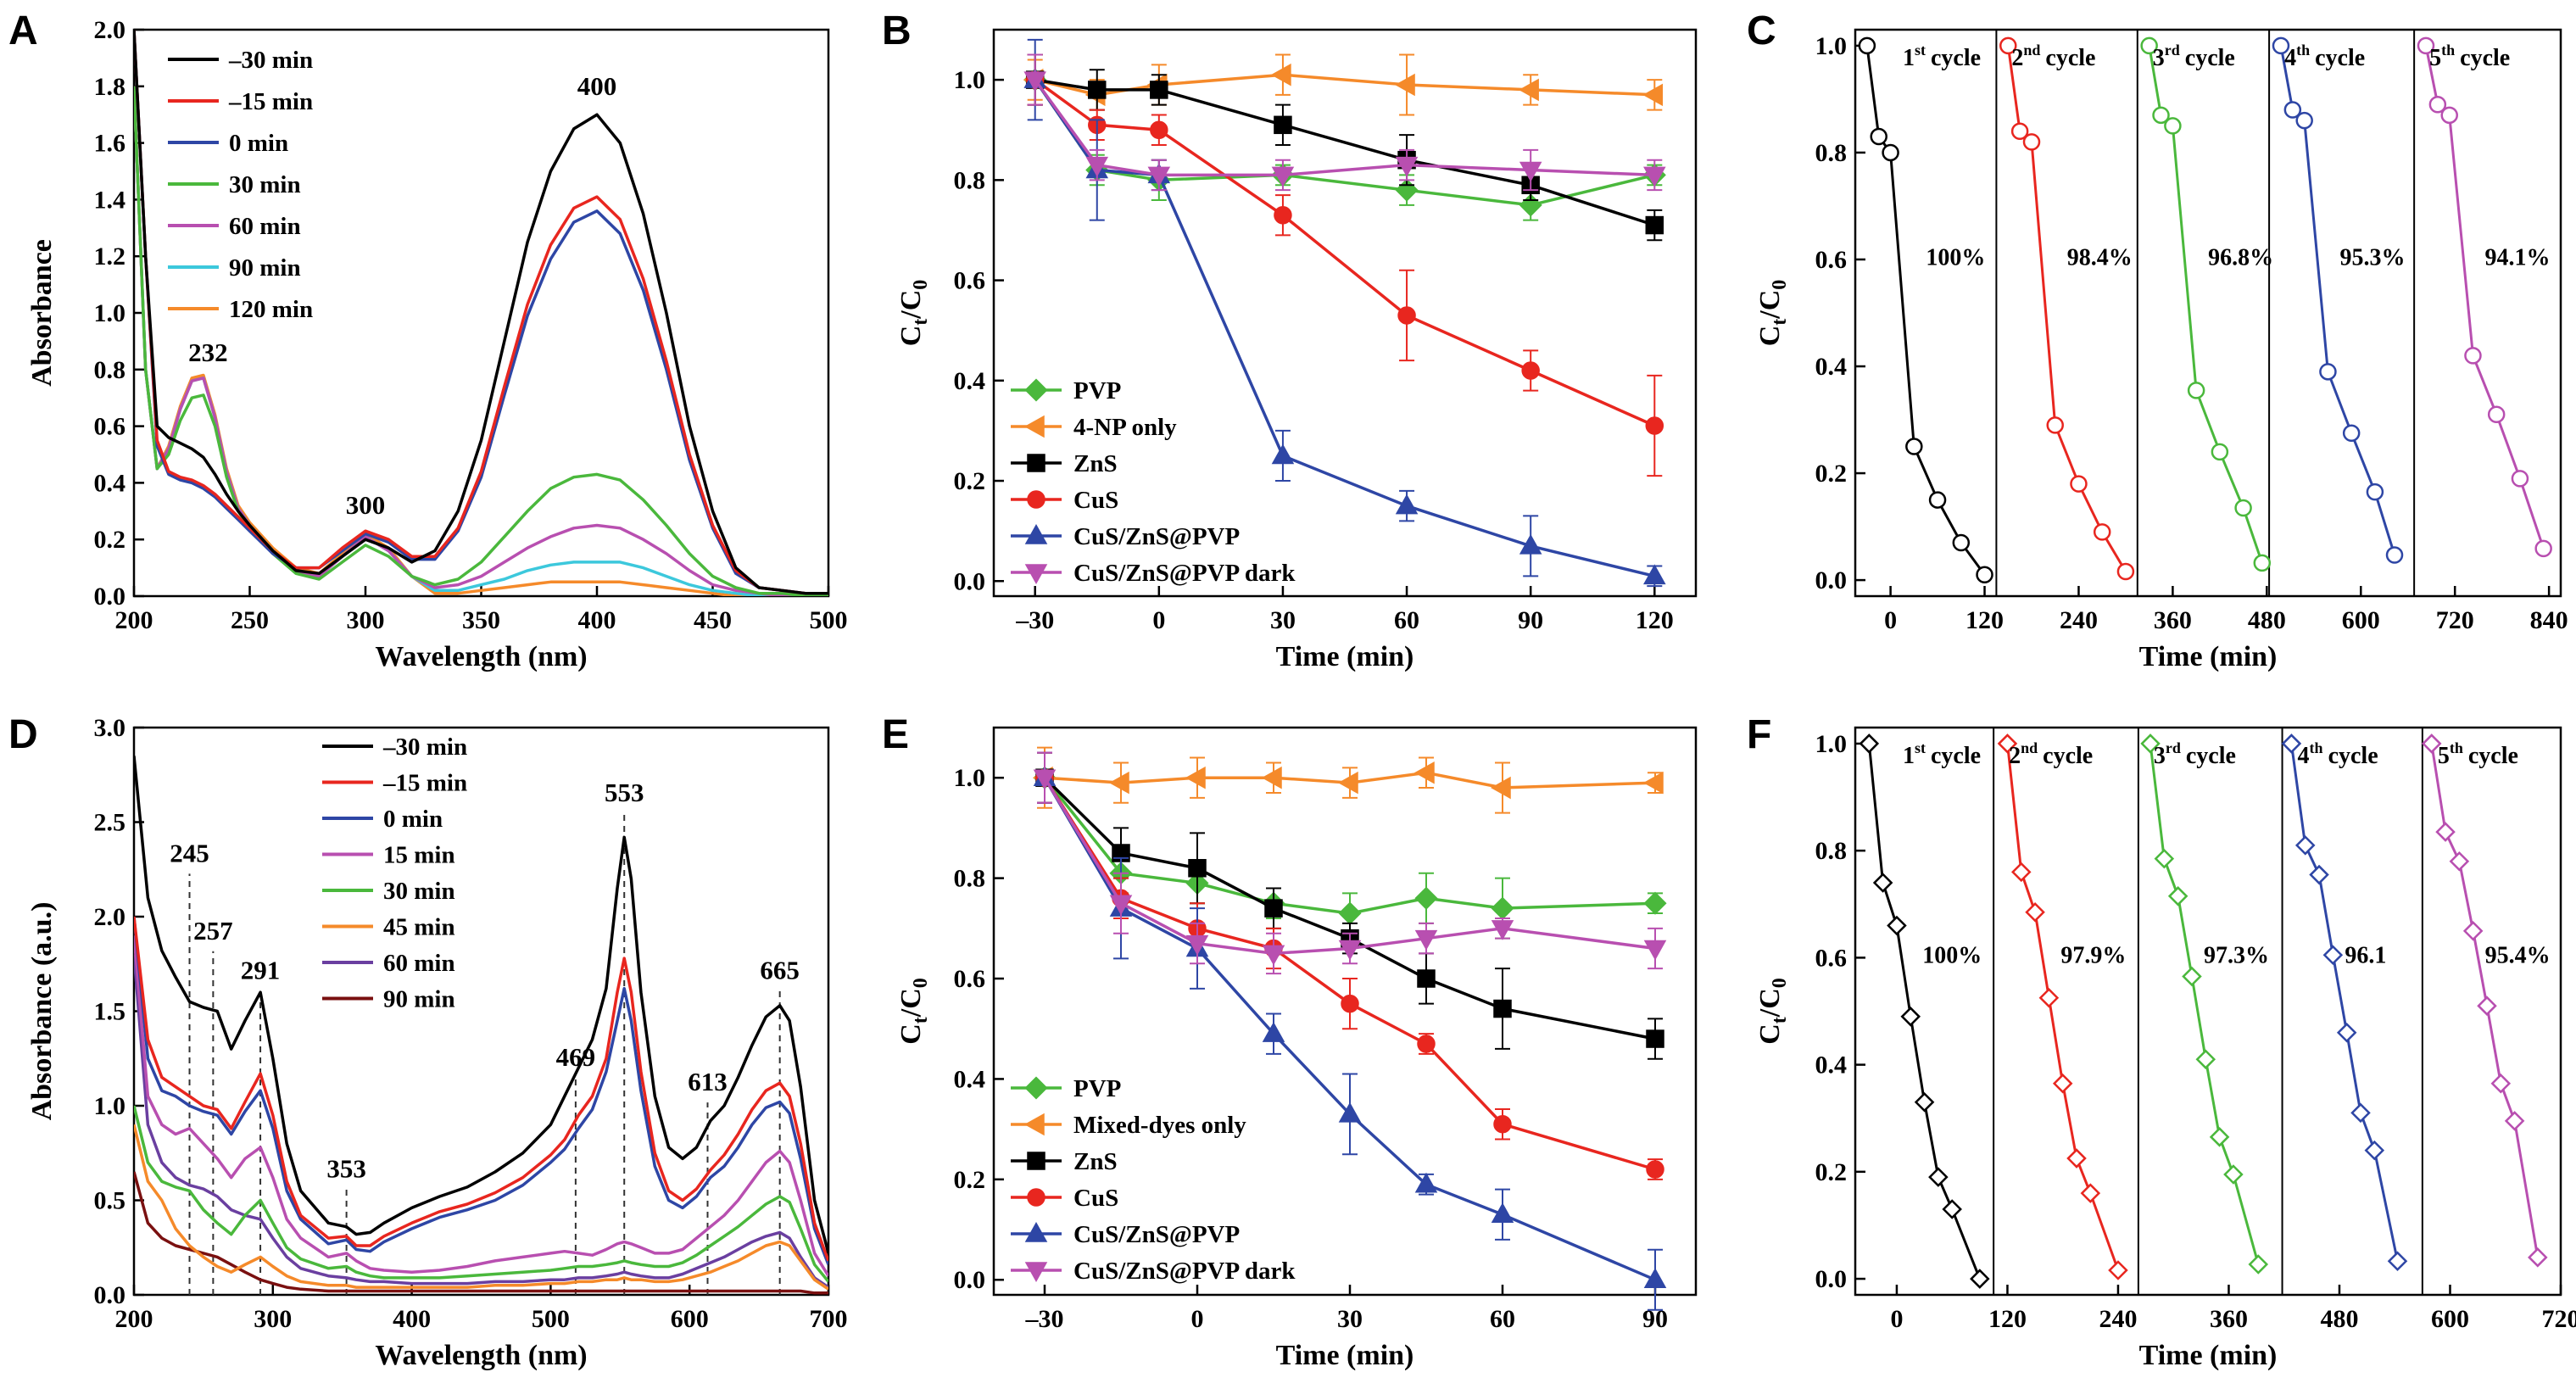 The image size is (2576, 1400). What do you see at coordinates (1655, 620) in the screenshot?
I see `panel-b-x-tick-label: 120` at bounding box center [1655, 620].